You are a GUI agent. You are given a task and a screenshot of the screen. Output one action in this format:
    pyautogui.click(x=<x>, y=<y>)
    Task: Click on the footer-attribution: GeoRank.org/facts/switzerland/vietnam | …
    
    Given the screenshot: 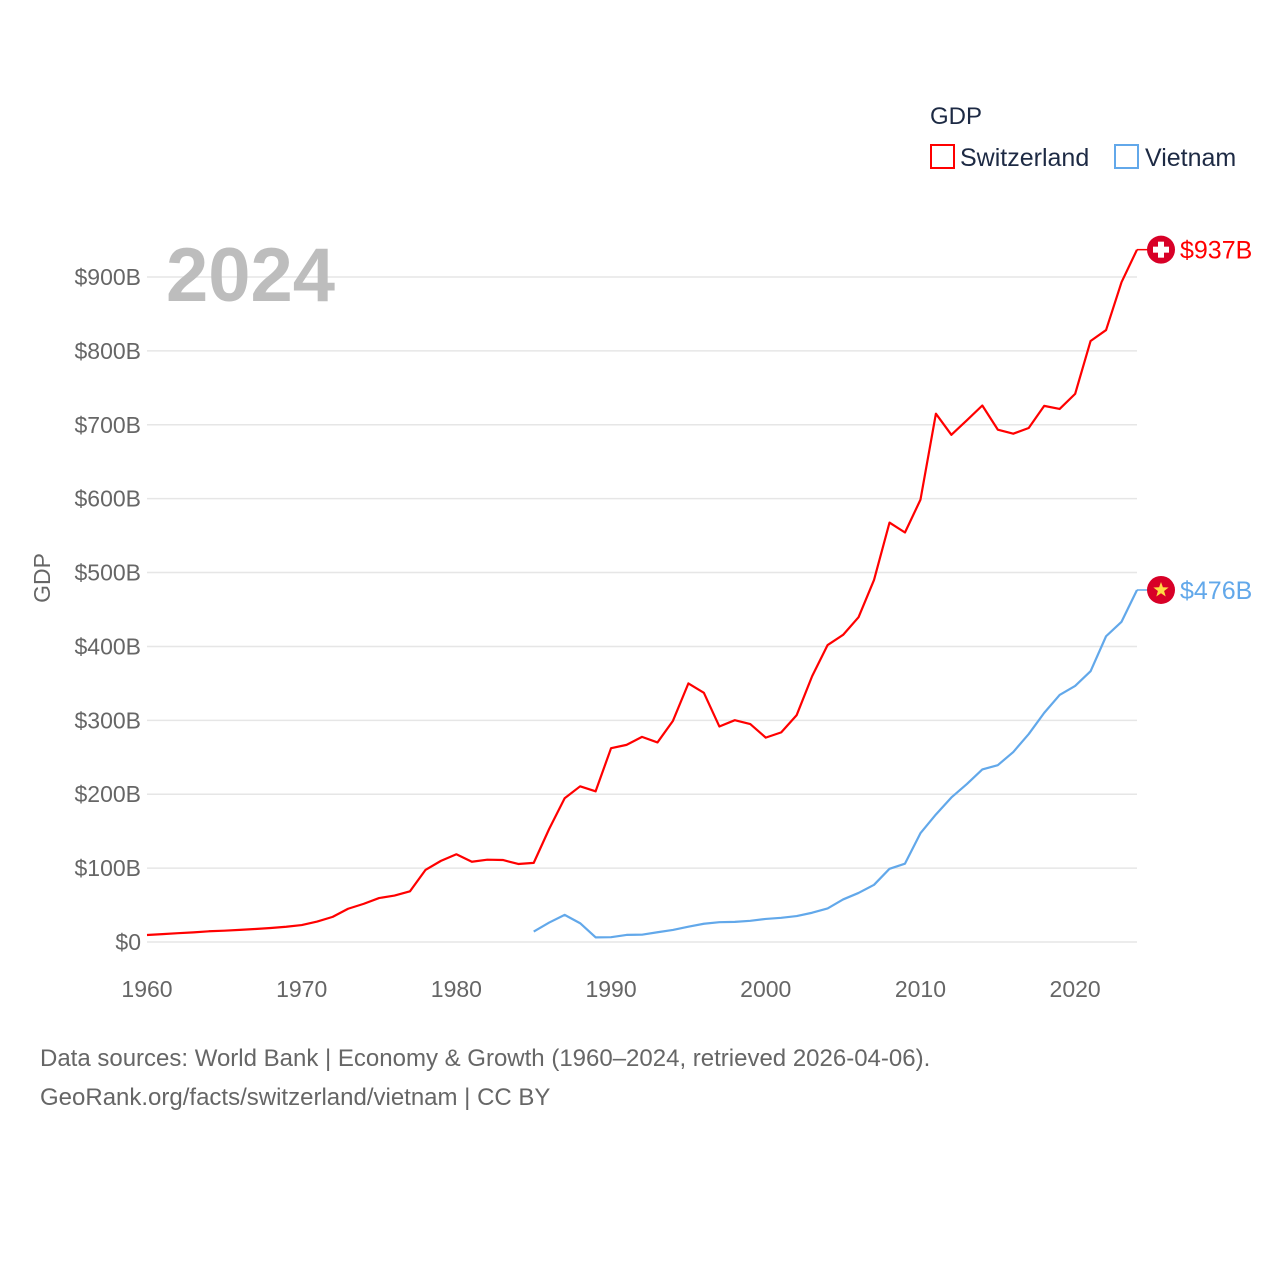 What is the action you would take?
    pyautogui.click(x=295, y=1097)
    